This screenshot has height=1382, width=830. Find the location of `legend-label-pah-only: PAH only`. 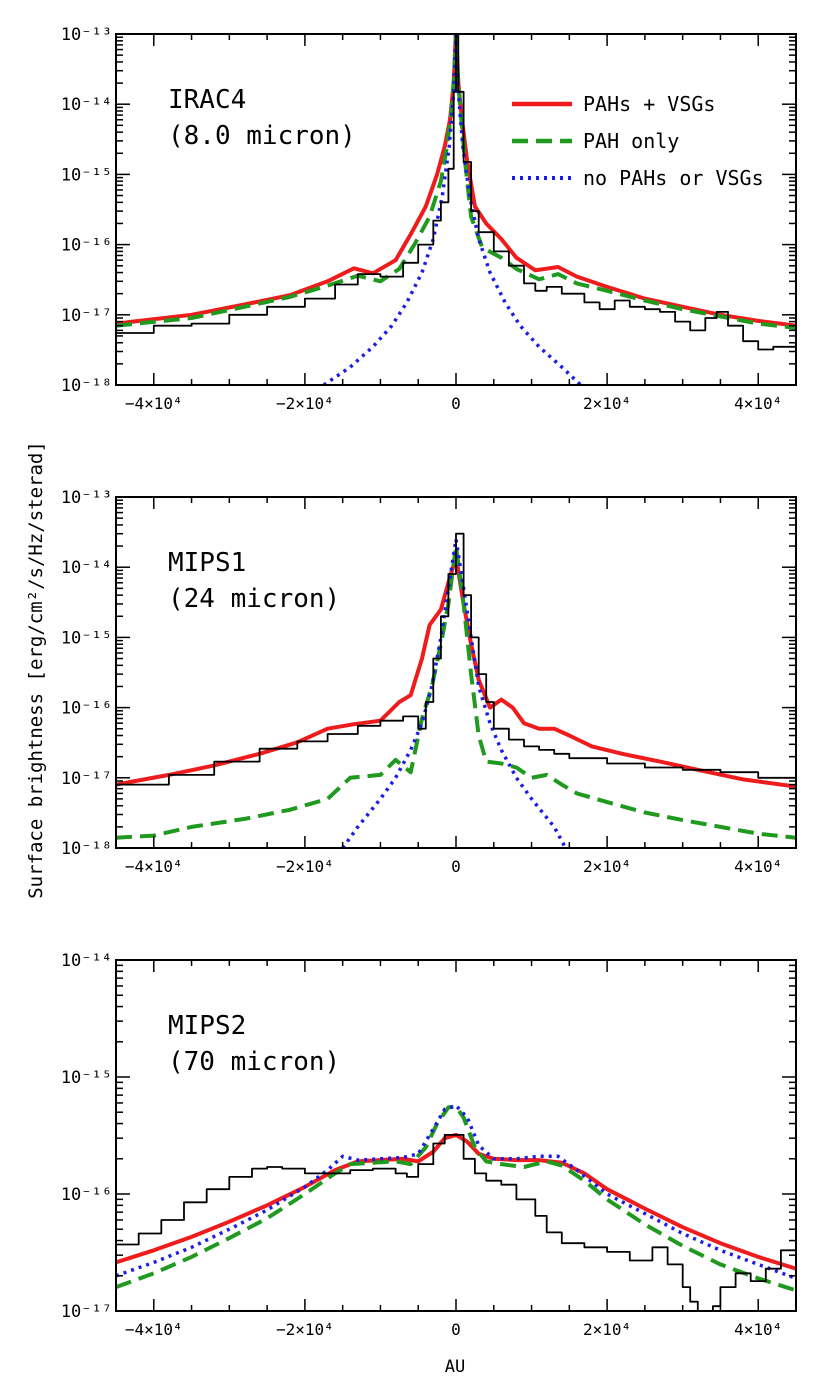

legend-label-pah-only: PAH only is located at coordinates (631, 141).